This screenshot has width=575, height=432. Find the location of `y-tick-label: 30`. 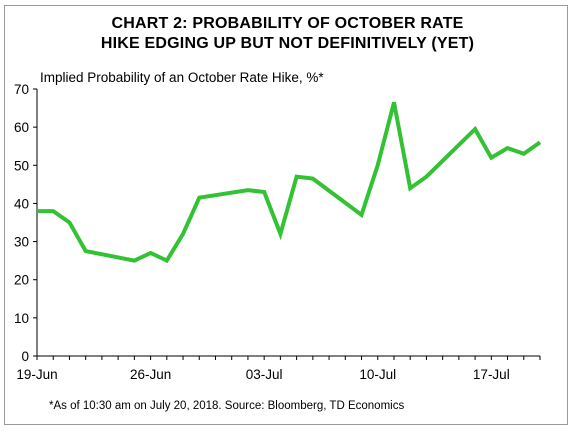

y-tick-label: 30 is located at coordinates (21, 242).